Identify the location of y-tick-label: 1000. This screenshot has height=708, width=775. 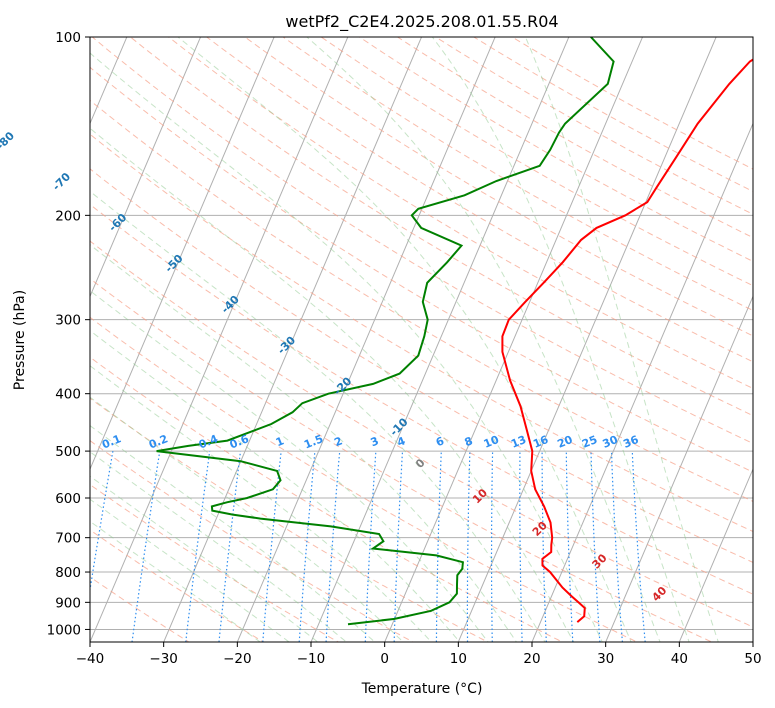
(64, 630).